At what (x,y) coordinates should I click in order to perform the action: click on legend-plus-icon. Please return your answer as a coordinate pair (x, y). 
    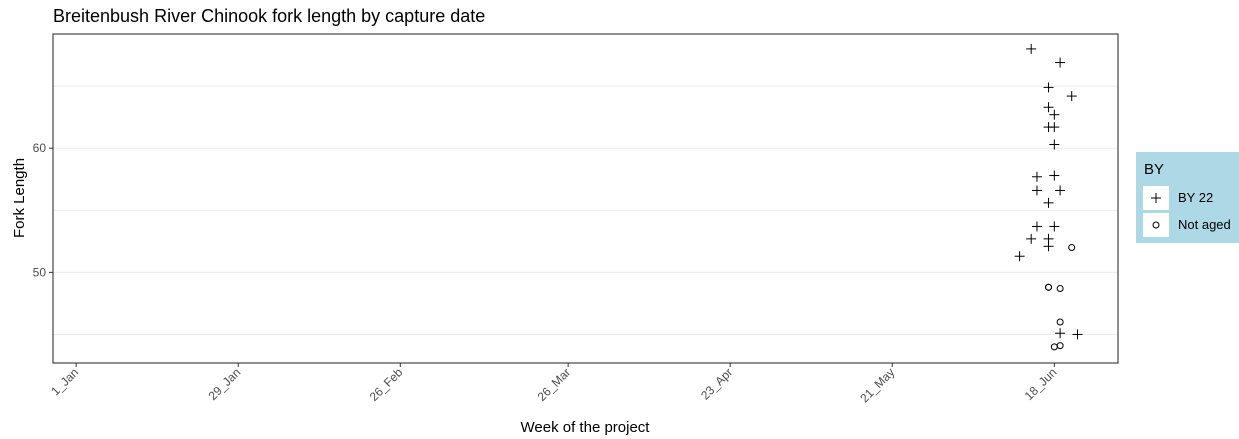
    Looking at the image, I should click on (1156, 198).